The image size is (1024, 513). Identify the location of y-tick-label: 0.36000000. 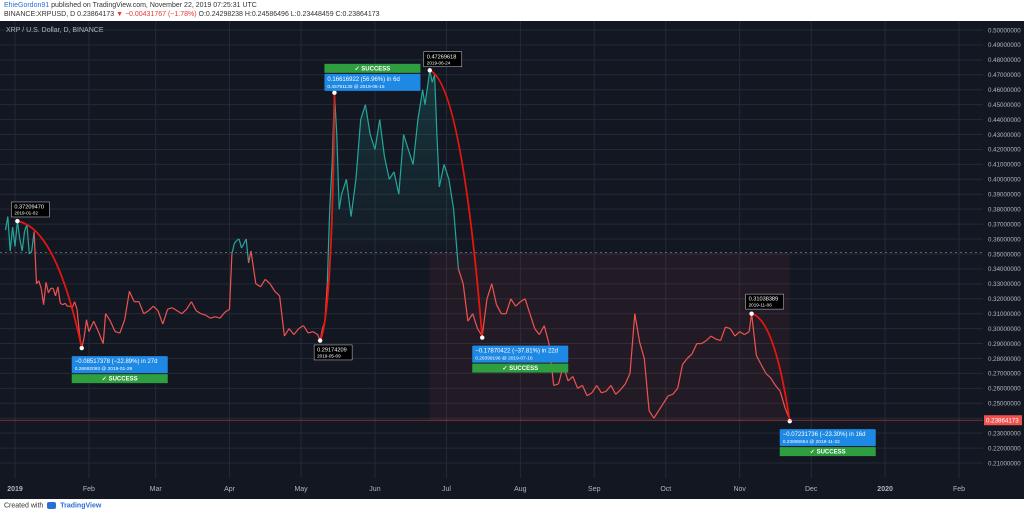
(1004, 239).